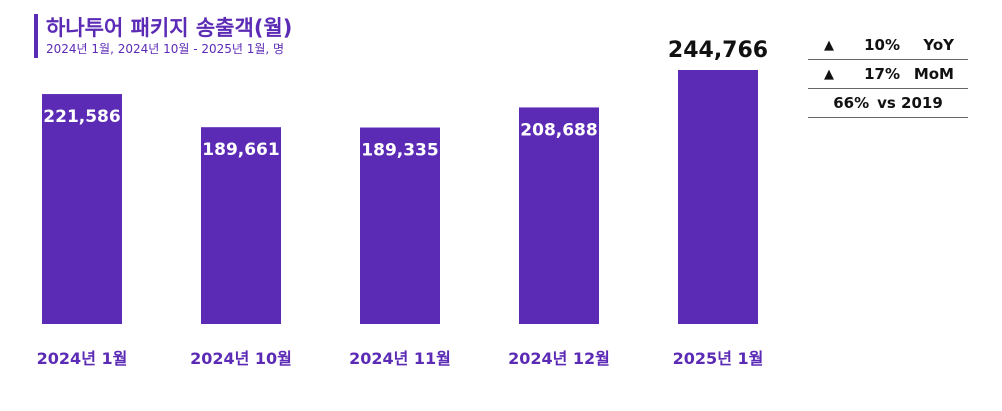  What do you see at coordinates (882, 74) in the screenshot?
I see `kpi-mom-percent: 17%` at bounding box center [882, 74].